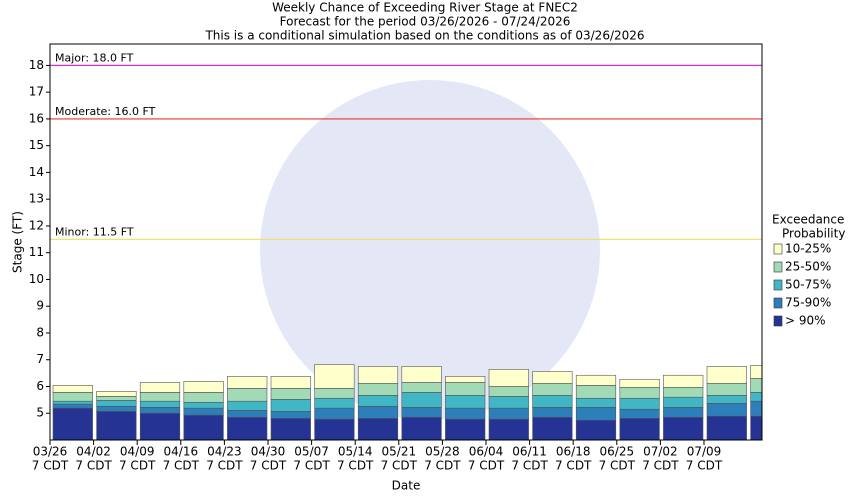 The height and width of the screenshot is (500, 850). I want to click on y-tick-label: 11, so click(36, 252).